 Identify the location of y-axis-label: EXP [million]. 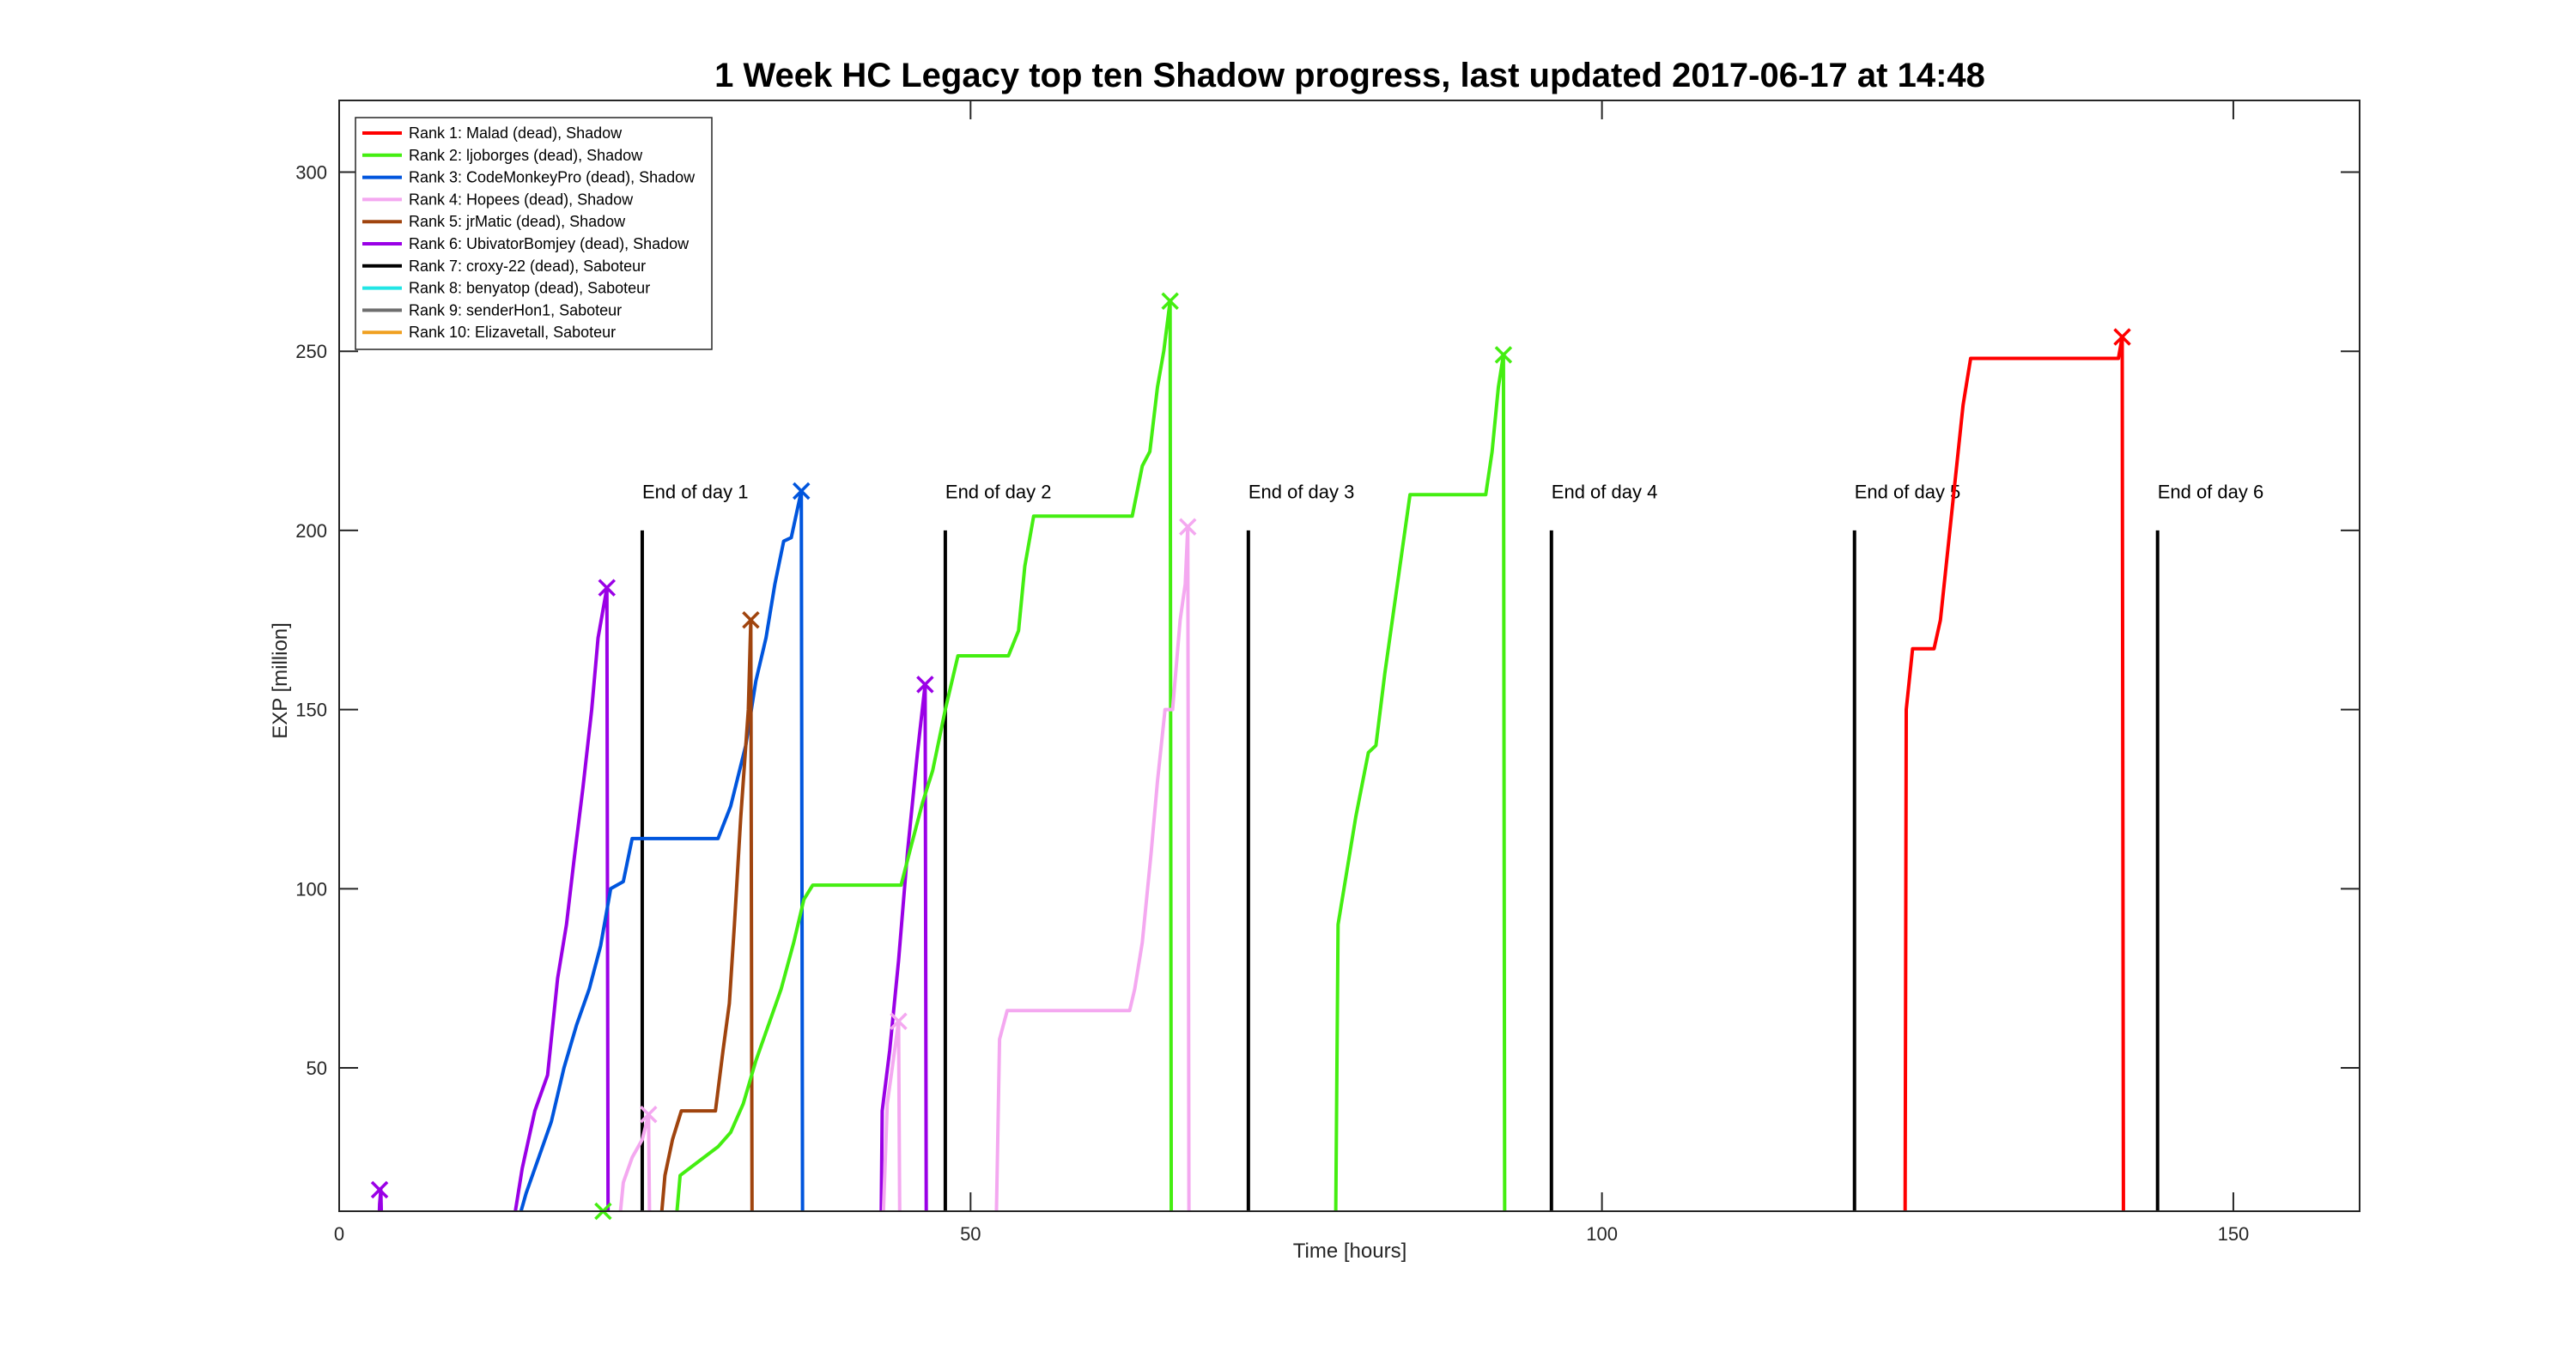
(280, 680).